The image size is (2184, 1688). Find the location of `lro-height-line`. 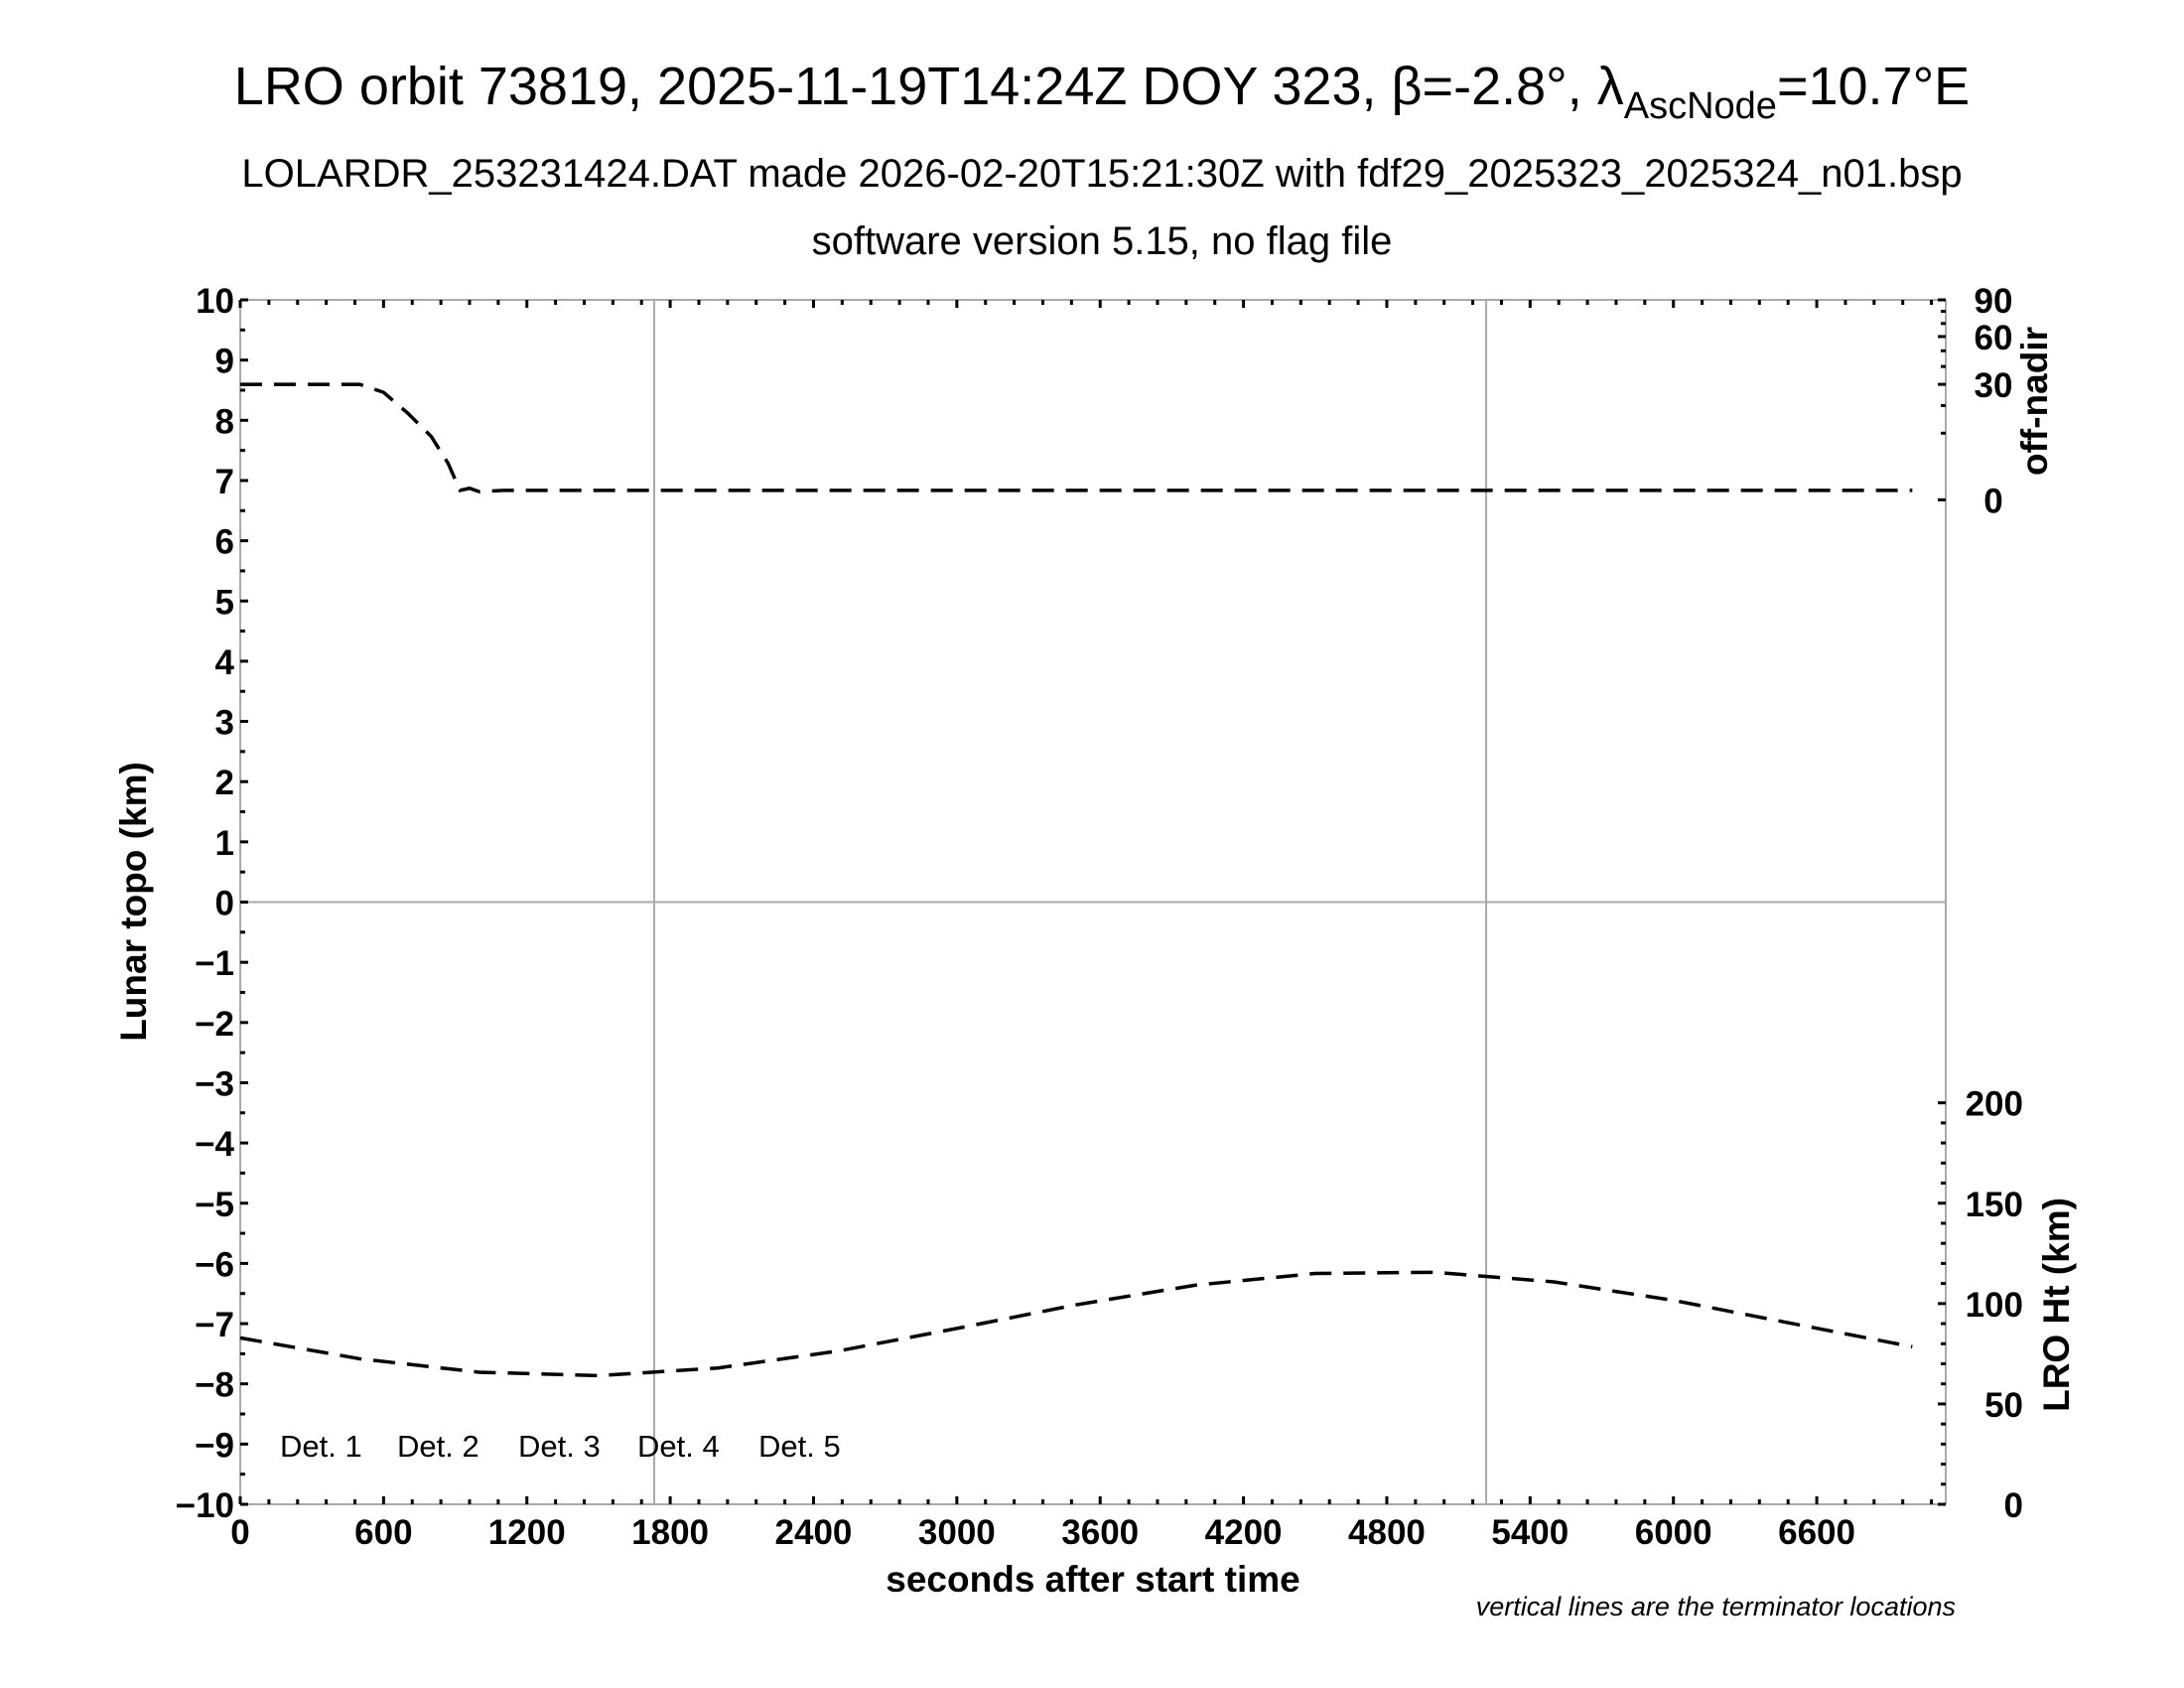

lro-height-line is located at coordinates (1076, 1324).